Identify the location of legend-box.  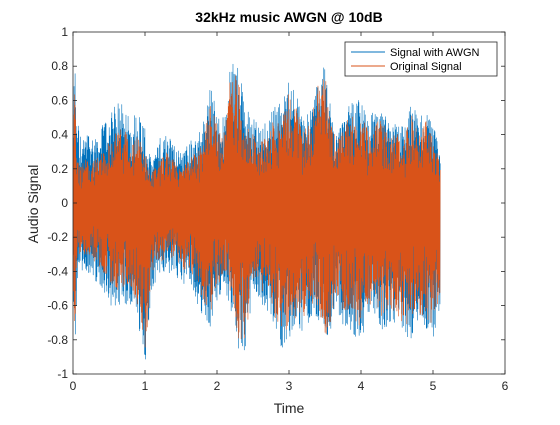
(421, 59).